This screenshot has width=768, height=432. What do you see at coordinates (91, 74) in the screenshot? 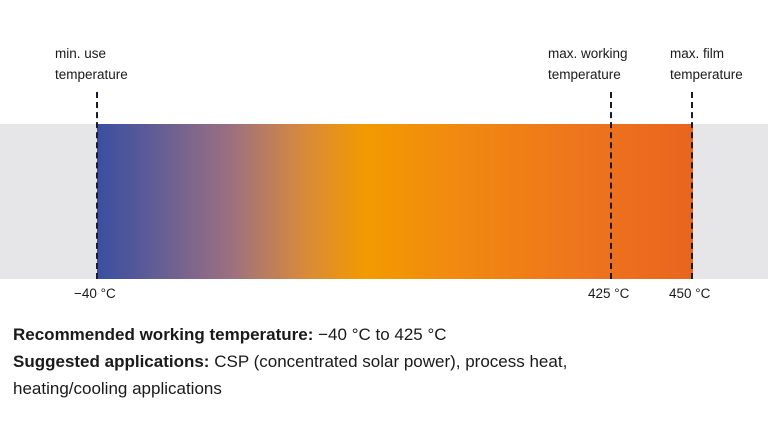
I see `min-use-label-line2: temperature` at bounding box center [91, 74].